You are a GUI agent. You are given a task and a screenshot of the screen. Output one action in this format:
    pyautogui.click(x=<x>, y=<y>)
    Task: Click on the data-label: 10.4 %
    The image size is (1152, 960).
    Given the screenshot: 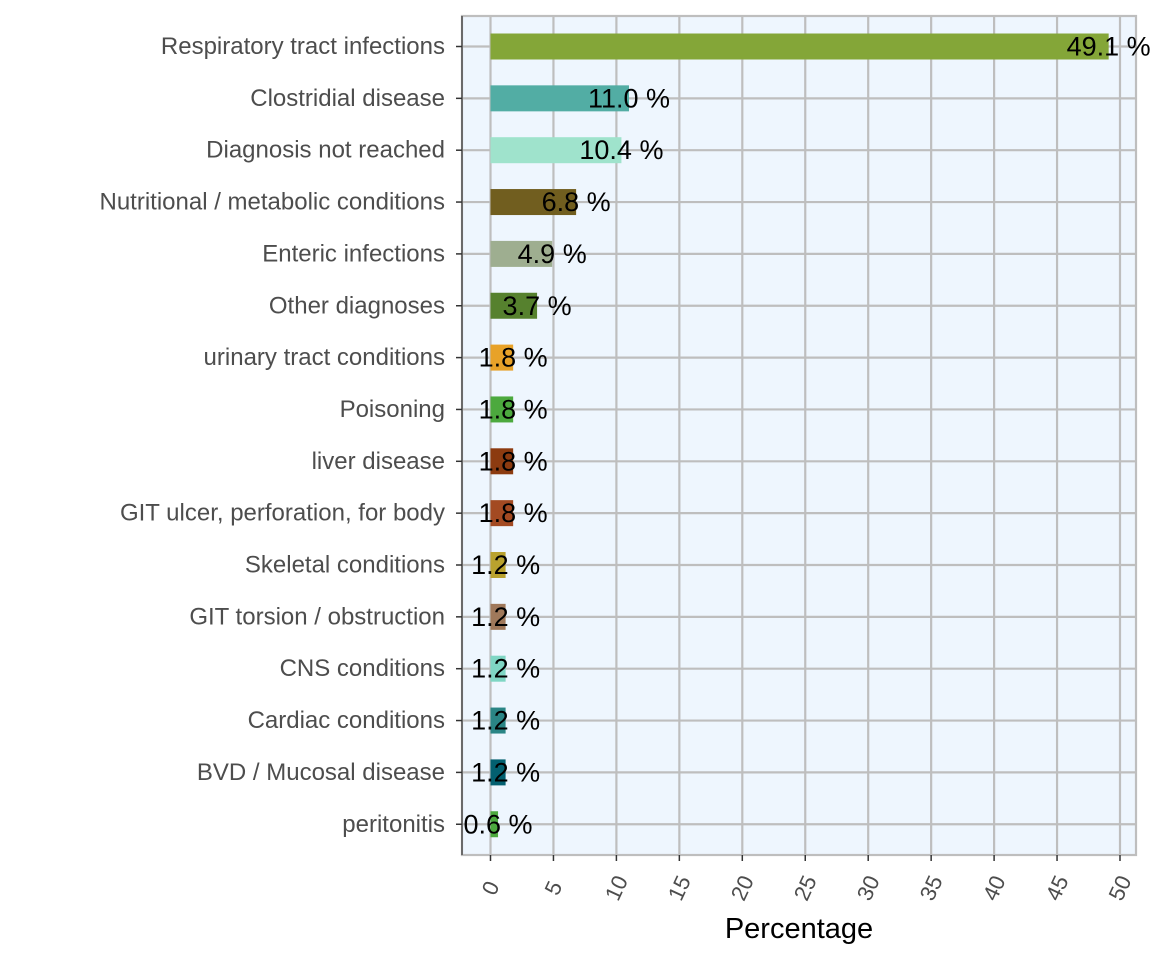 What is the action you would take?
    pyautogui.click(x=621, y=150)
    